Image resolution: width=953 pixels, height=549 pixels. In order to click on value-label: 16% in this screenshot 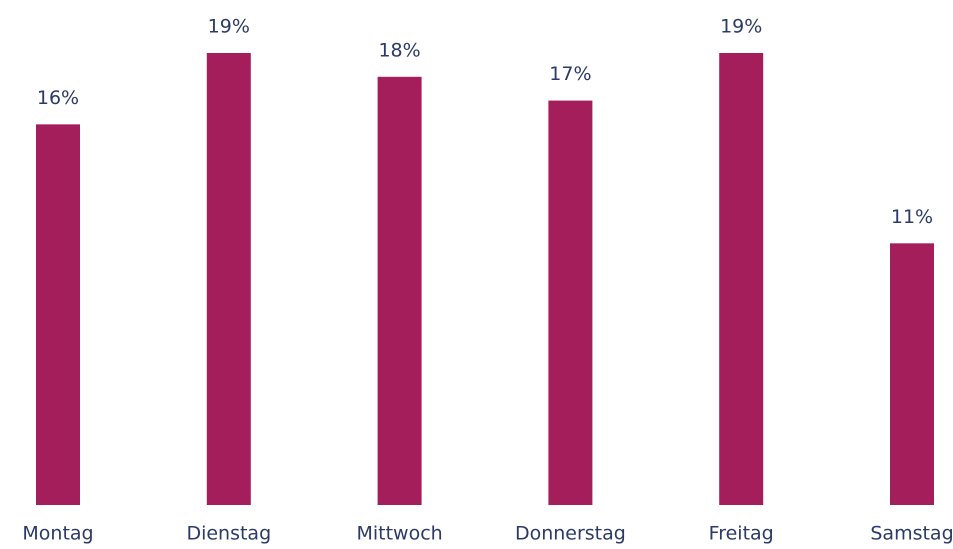, I will do `click(58, 98)`.